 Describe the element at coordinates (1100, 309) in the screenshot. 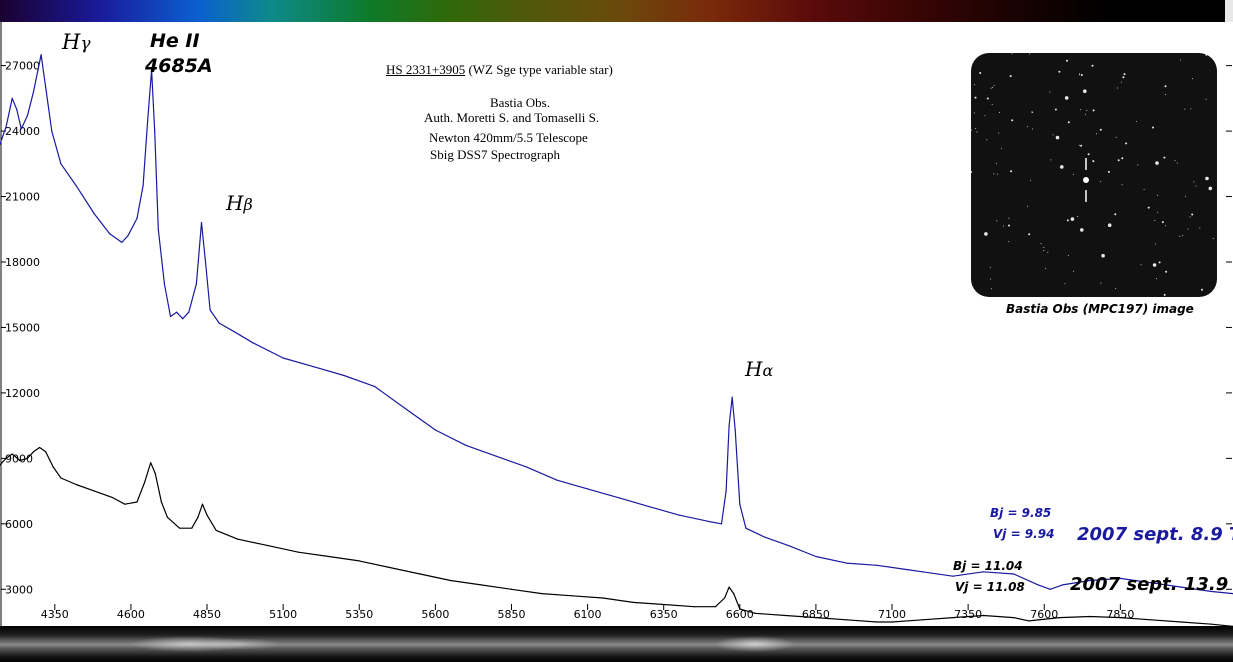

I see `image-caption: Bastia Obs (MPC197) image` at that location.